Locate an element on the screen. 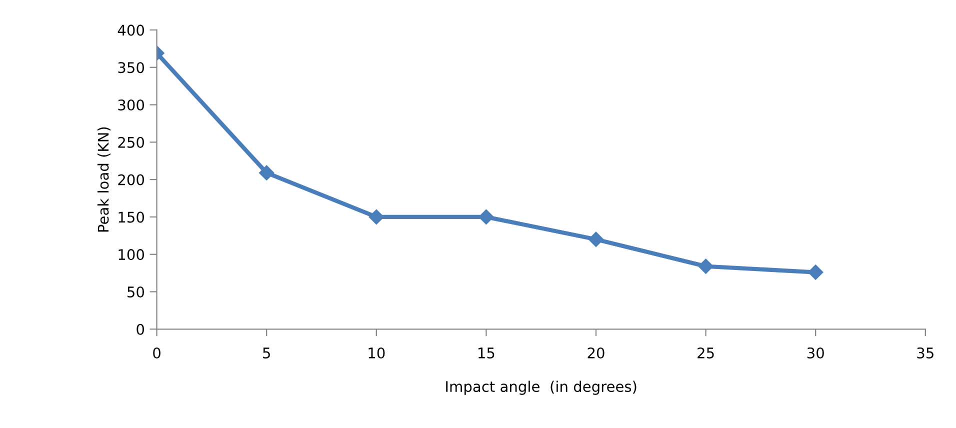 This screenshot has height=428, width=956. y-tick-label: 100 is located at coordinates (131, 254).